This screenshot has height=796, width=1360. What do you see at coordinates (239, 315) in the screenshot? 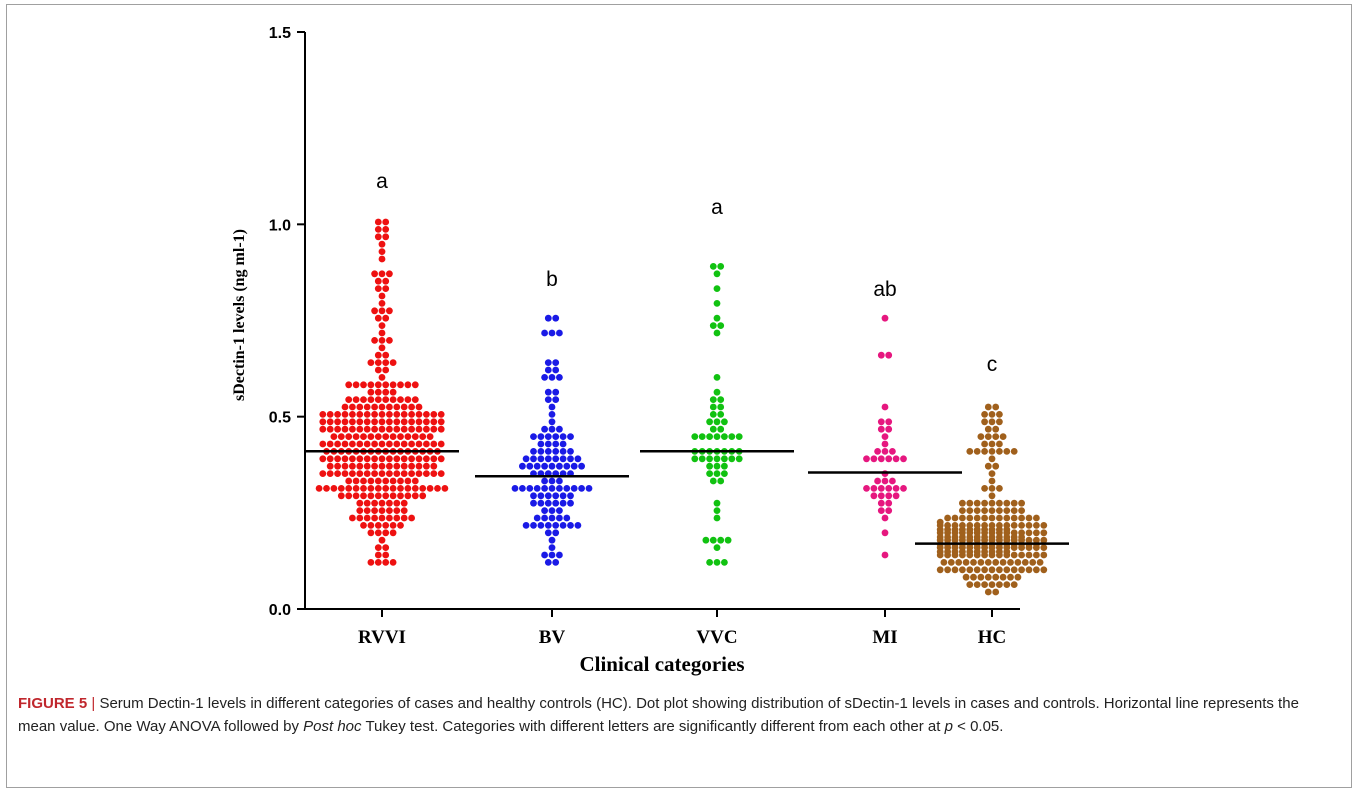
I see `y-axis-label: sDectin-1 levels (ng ml-1)` at bounding box center [239, 315].